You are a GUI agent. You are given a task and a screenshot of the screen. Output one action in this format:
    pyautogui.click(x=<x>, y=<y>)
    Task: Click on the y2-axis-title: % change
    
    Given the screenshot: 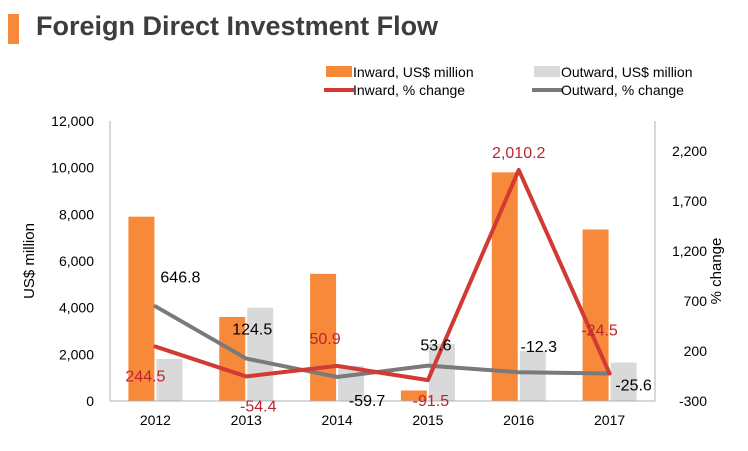 What is the action you would take?
    pyautogui.click(x=716, y=271)
    